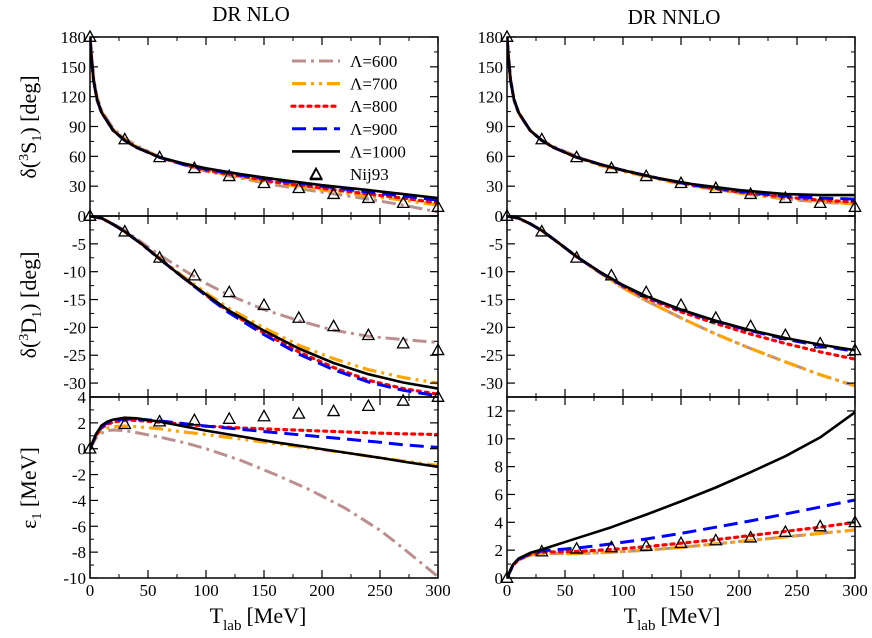 The height and width of the screenshot is (638, 872). I want to click on panel-nnlo-eps1: 0 50 100 150 200 250 300 0 2 4 6 8 10 12, so click(677, 498).